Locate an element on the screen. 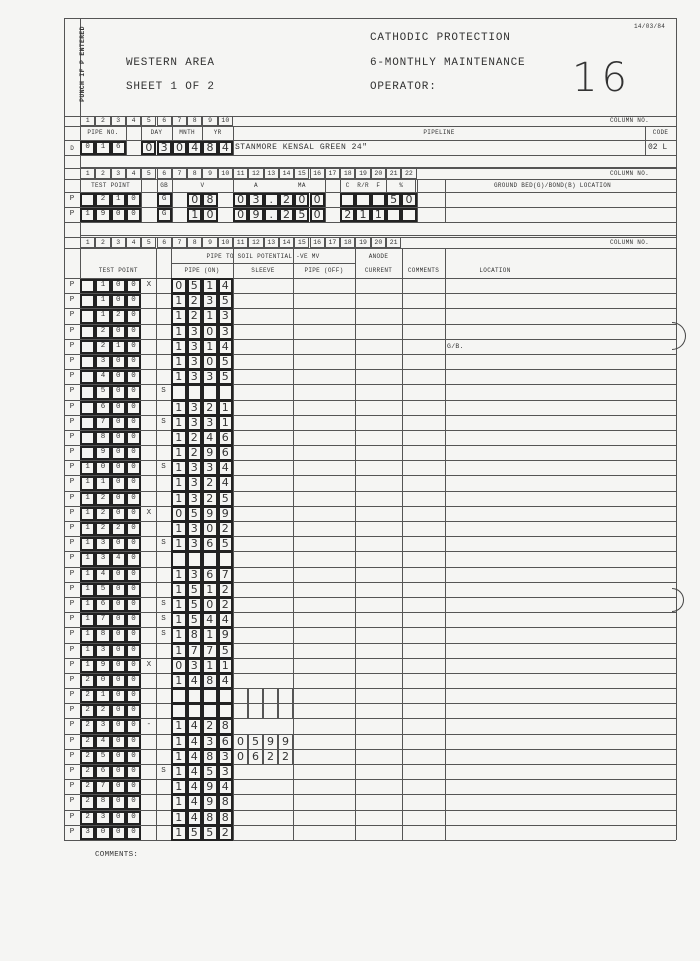  column-number: 8 is located at coordinates (194, 242).